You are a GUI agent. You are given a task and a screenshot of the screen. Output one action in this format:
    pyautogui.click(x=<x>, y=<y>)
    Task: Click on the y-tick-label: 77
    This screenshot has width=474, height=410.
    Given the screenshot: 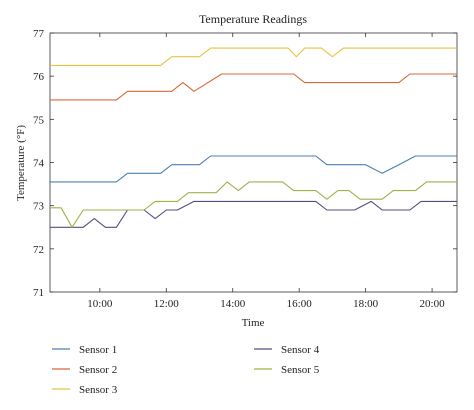 What is the action you would take?
    pyautogui.click(x=39, y=34)
    